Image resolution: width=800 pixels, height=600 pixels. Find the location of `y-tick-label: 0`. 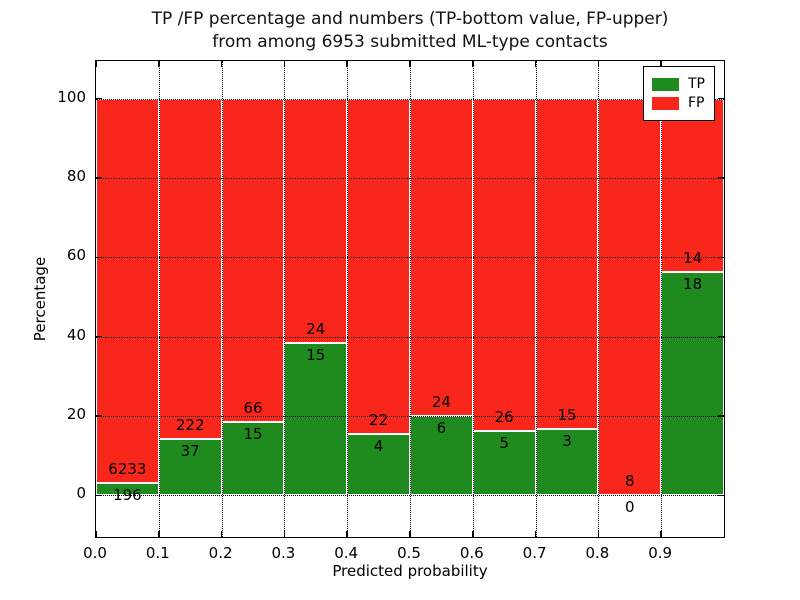

y-tick-label: 0 is located at coordinates (81, 493).